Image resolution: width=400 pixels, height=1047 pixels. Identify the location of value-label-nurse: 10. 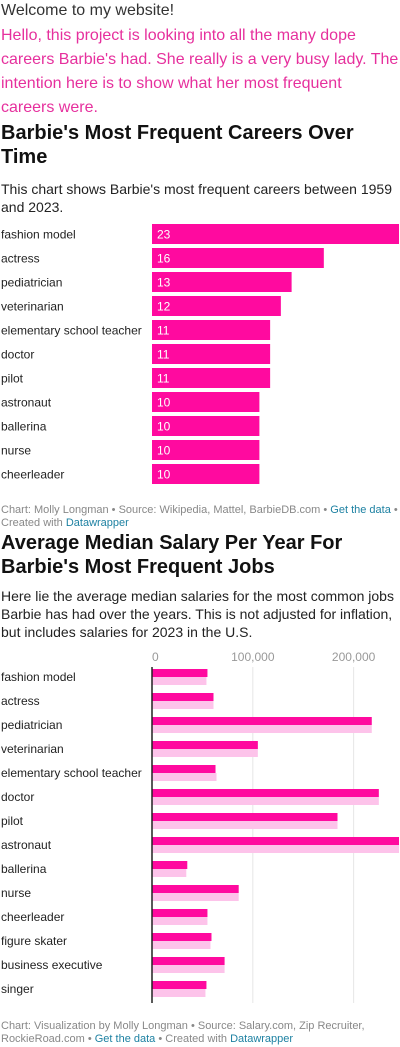
(164, 451).